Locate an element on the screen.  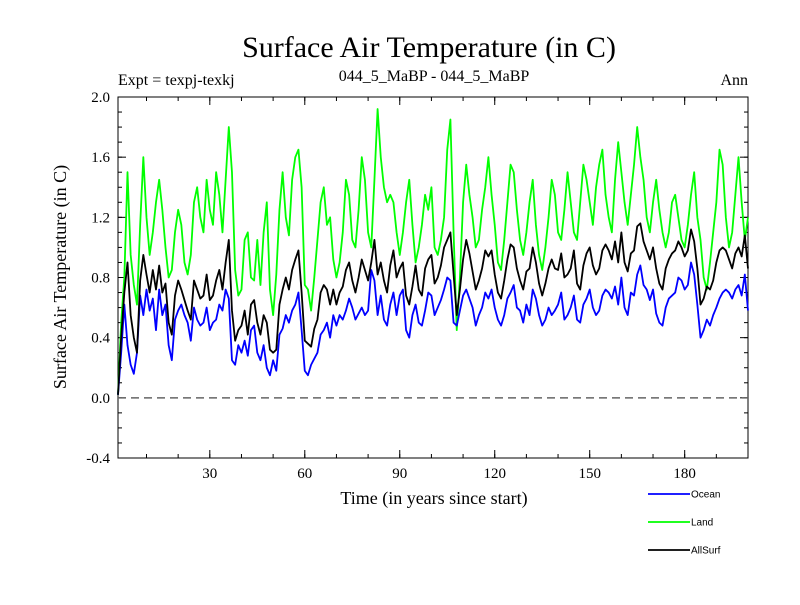
chart-subtitle-left: Expt = texpj-texkj is located at coordinates (176, 80).